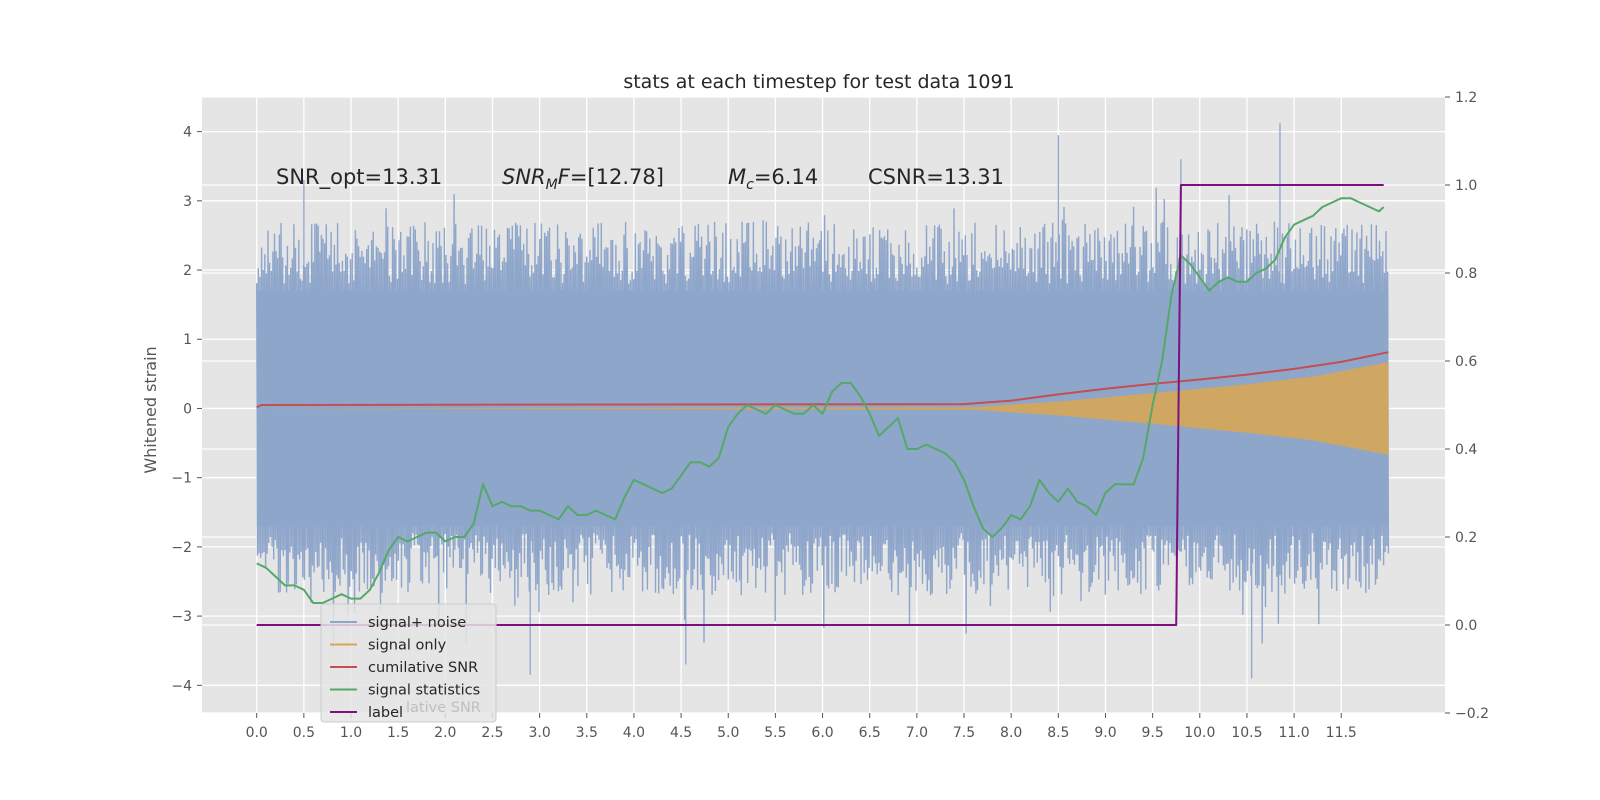 This screenshot has width=1600, height=800. What do you see at coordinates (187, 409) in the screenshot?
I see `y-tick-label: 0` at bounding box center [187, 409].